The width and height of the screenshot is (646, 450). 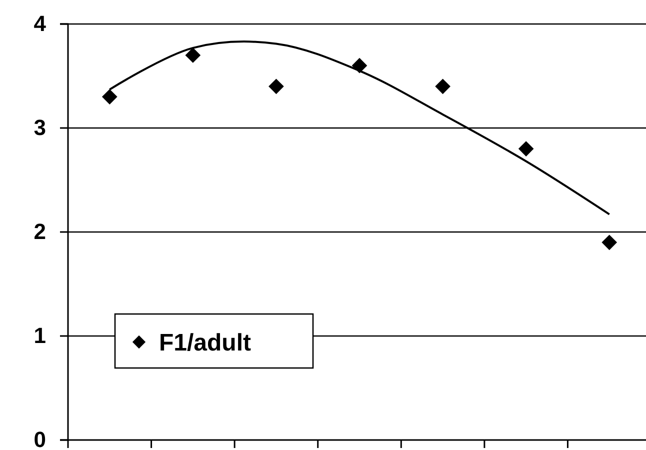 I want to click on y-tick-label: 0, so click(x=40, y=438).